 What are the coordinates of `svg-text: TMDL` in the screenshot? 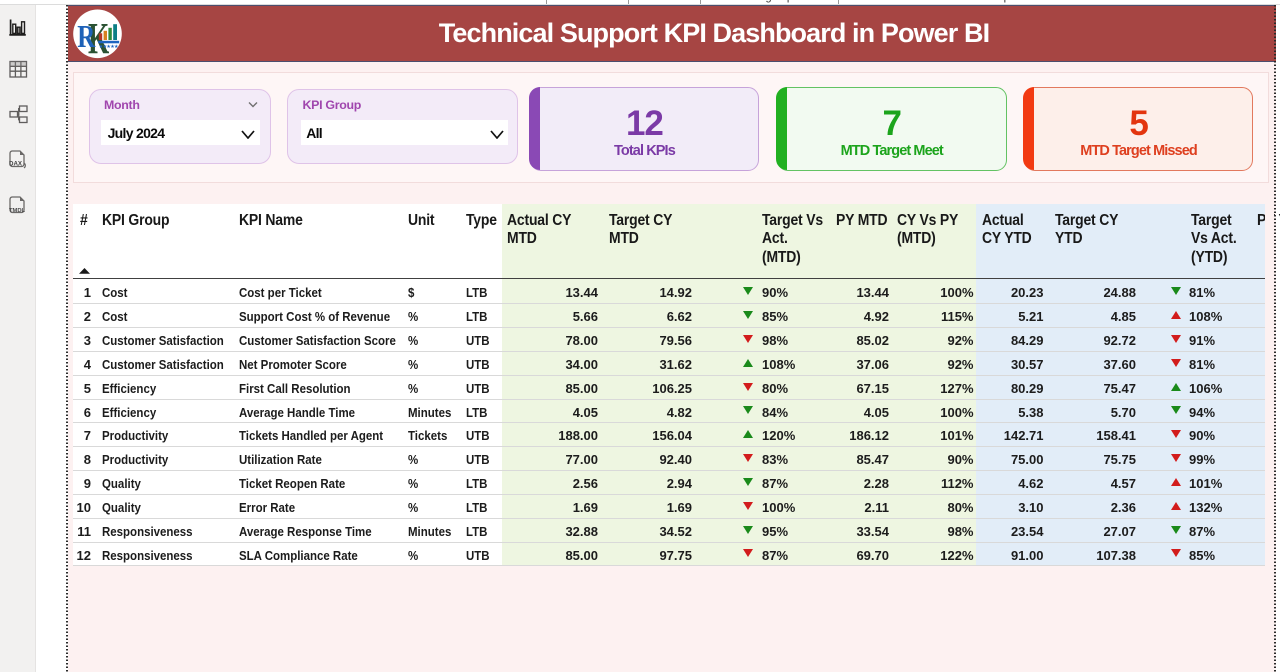 It's located at (17, 211).